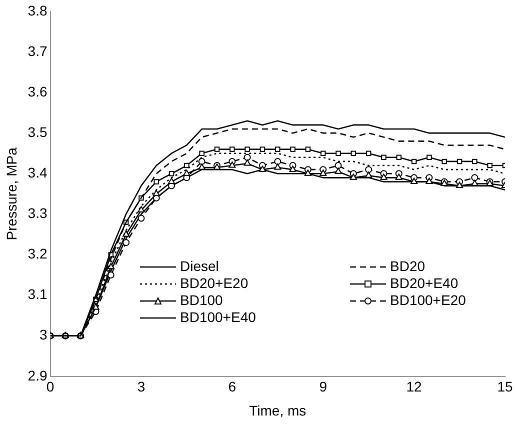 The image size is (519, 424). What do you see at coordinates (38, 132) in the screenshot?
I see `y-tick-label: 3.5` at bounding box center [38, 132].